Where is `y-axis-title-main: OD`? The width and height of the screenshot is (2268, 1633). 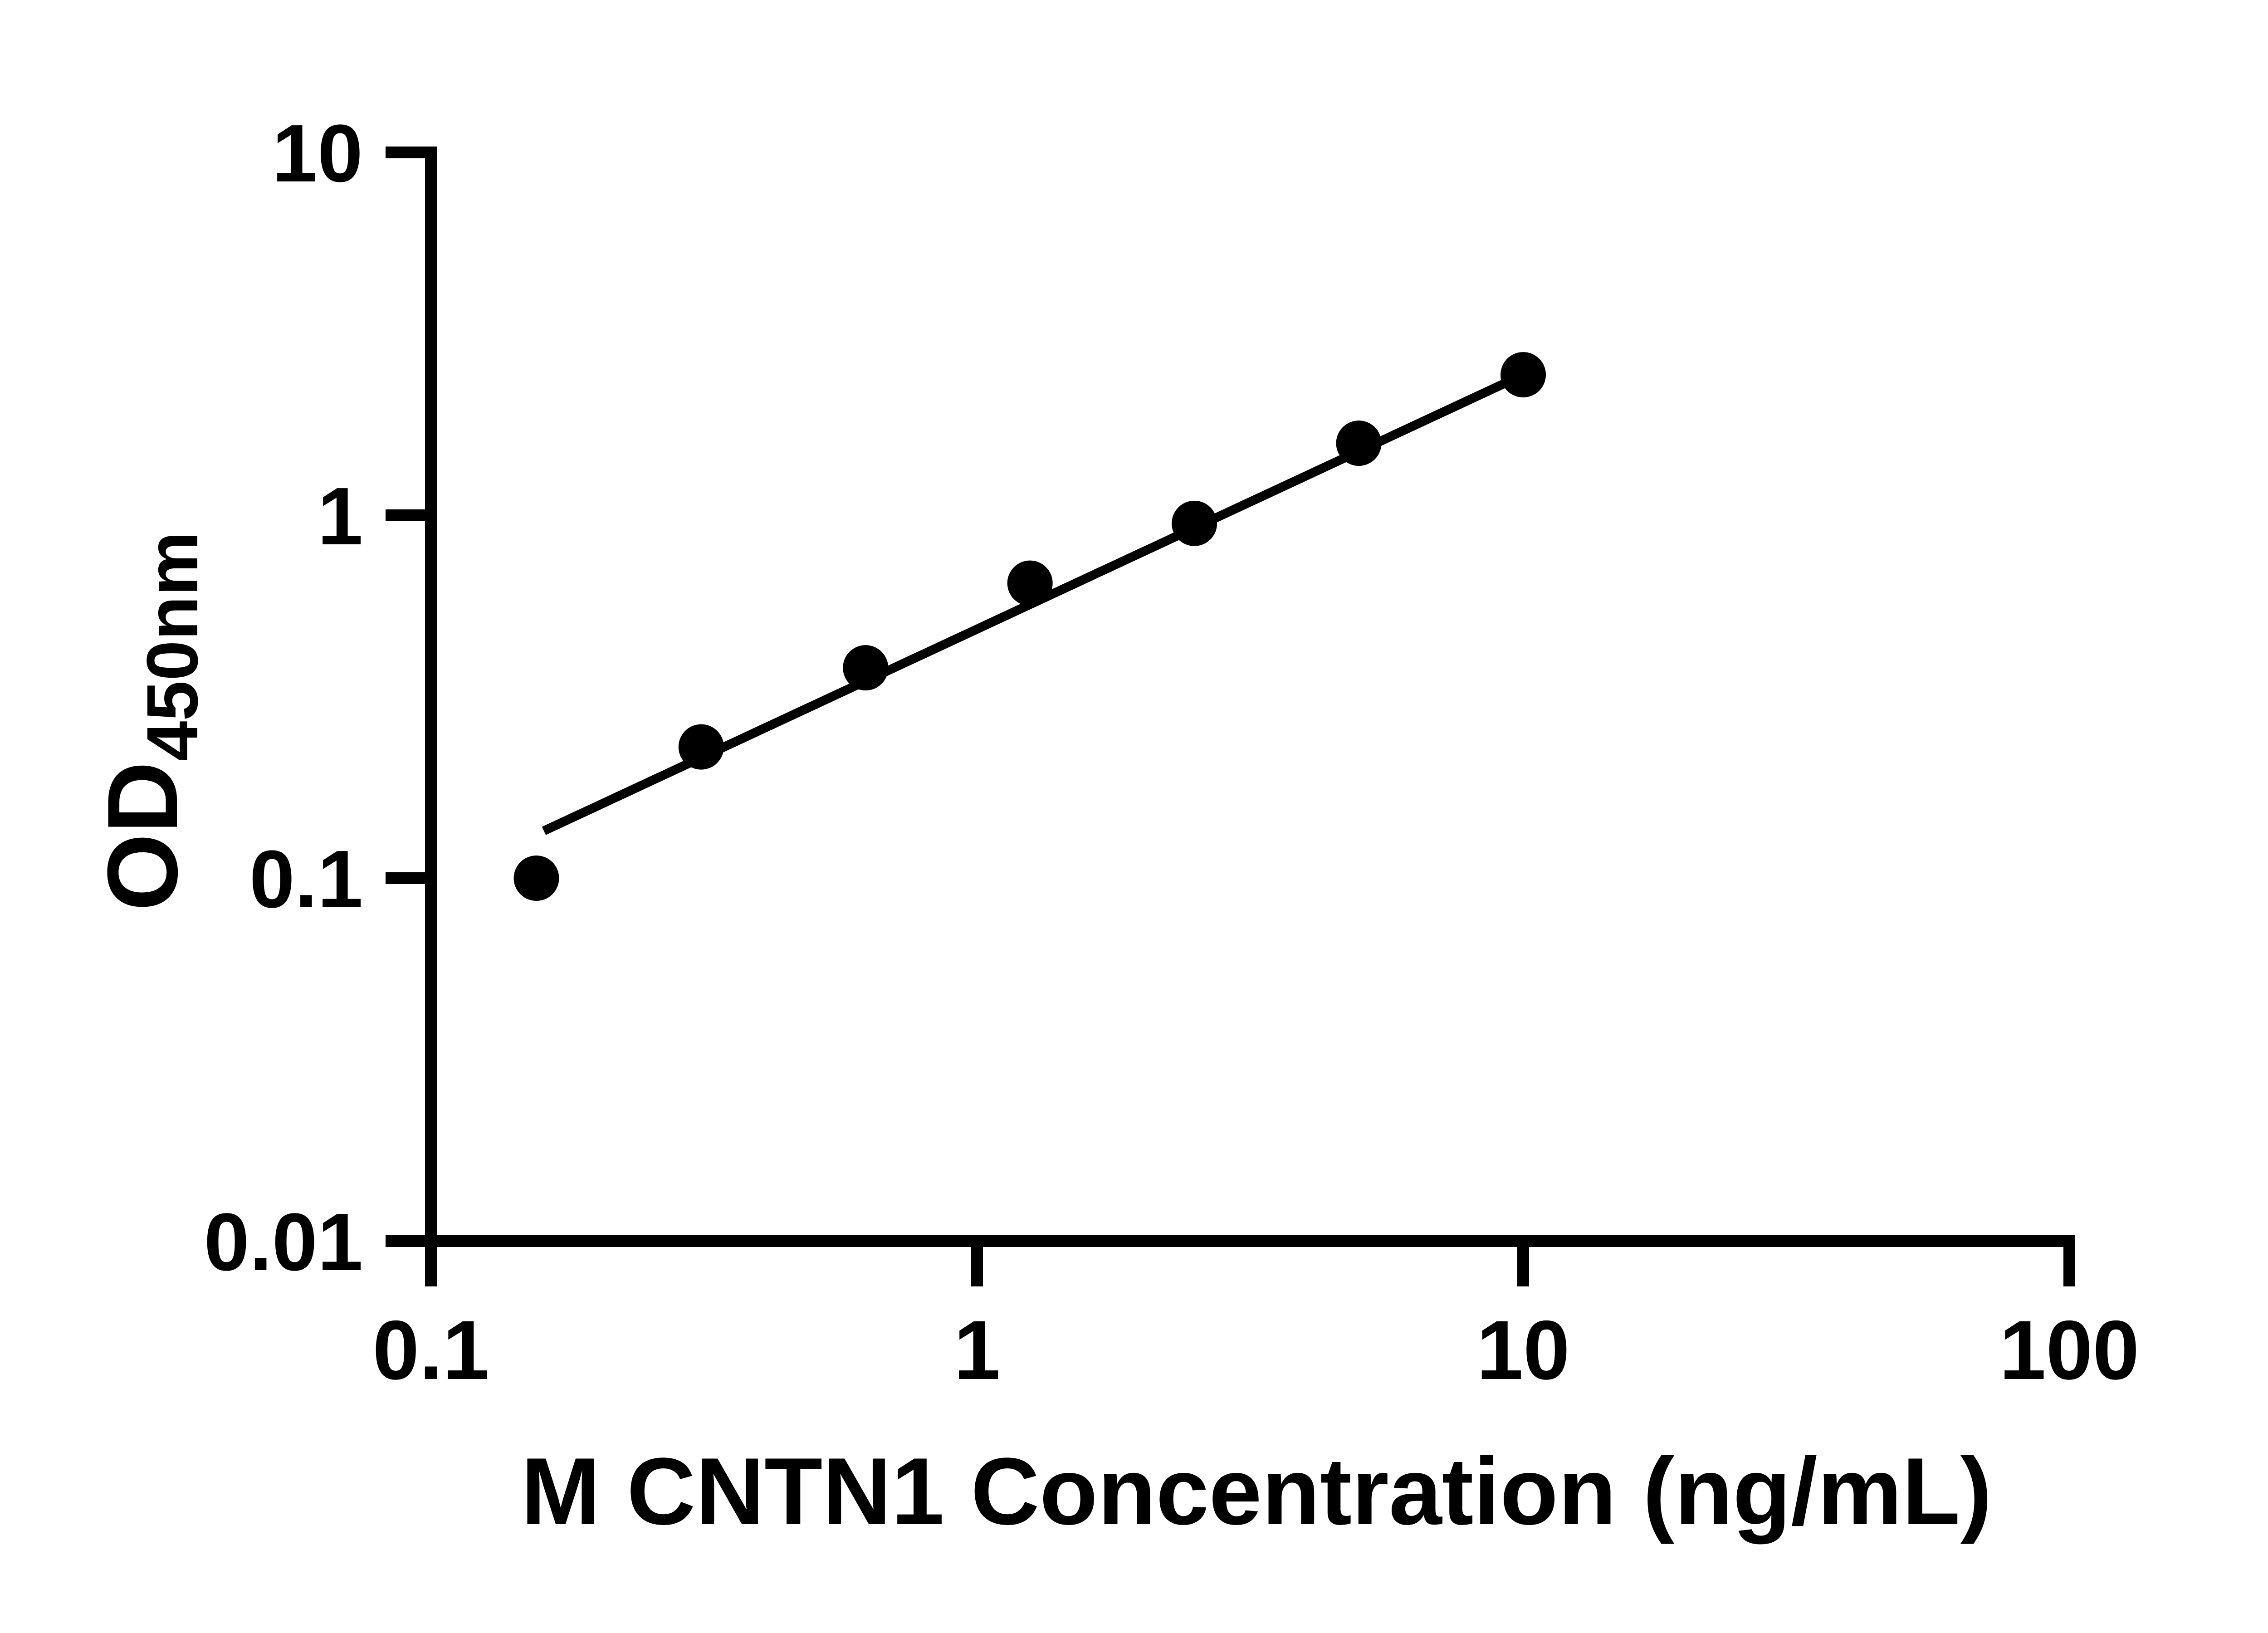 y-axis-title-main: OD is located at coordinates (143, 836).